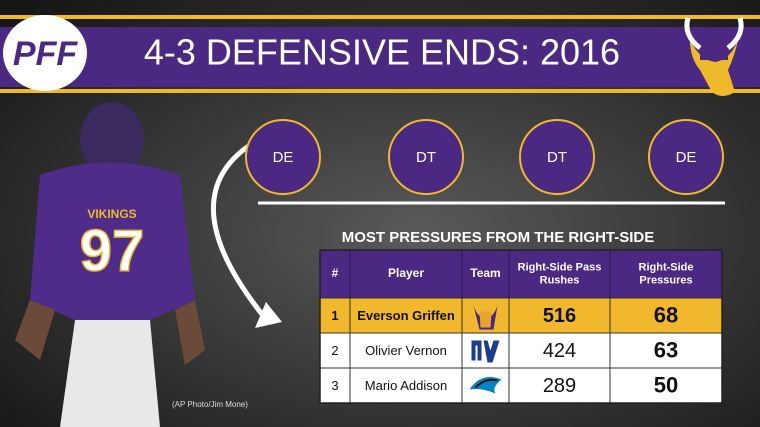 This screenshot has height=427, width=760. I want to click on logo-text: PFF, so click(45, 54).